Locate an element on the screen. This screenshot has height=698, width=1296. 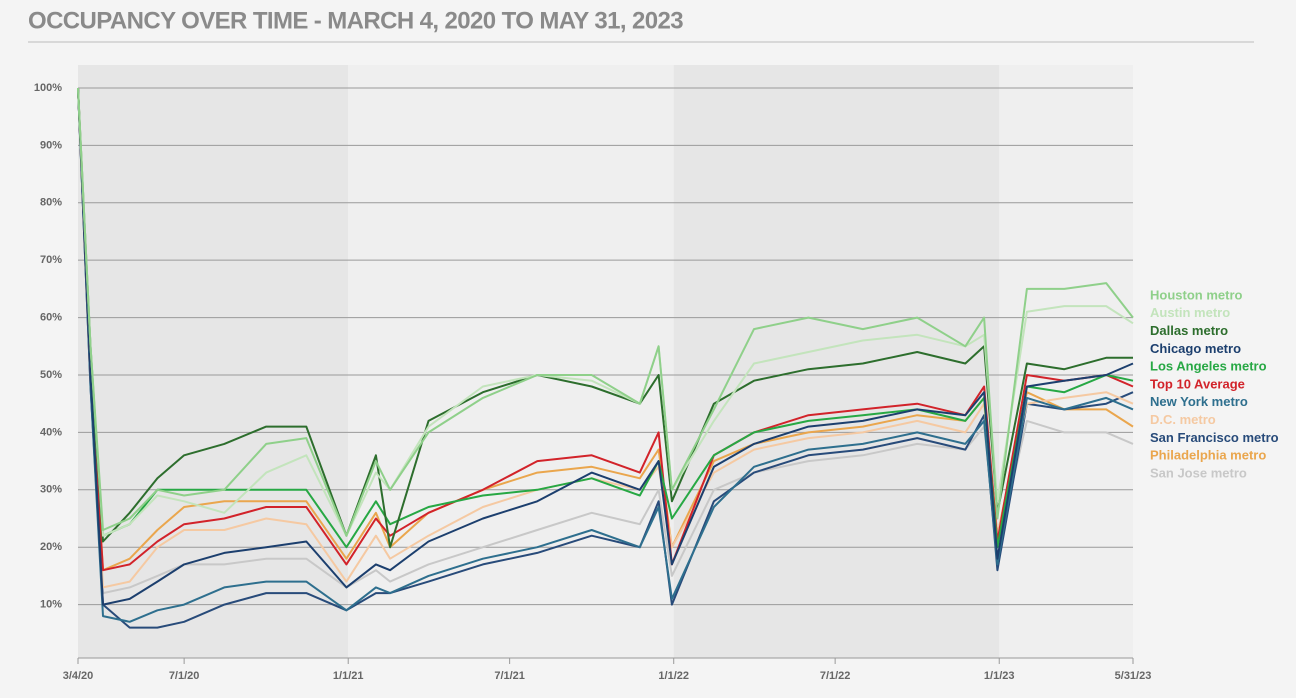
x-tick-label: 7/1/22 is located at coordinates (835, 676).